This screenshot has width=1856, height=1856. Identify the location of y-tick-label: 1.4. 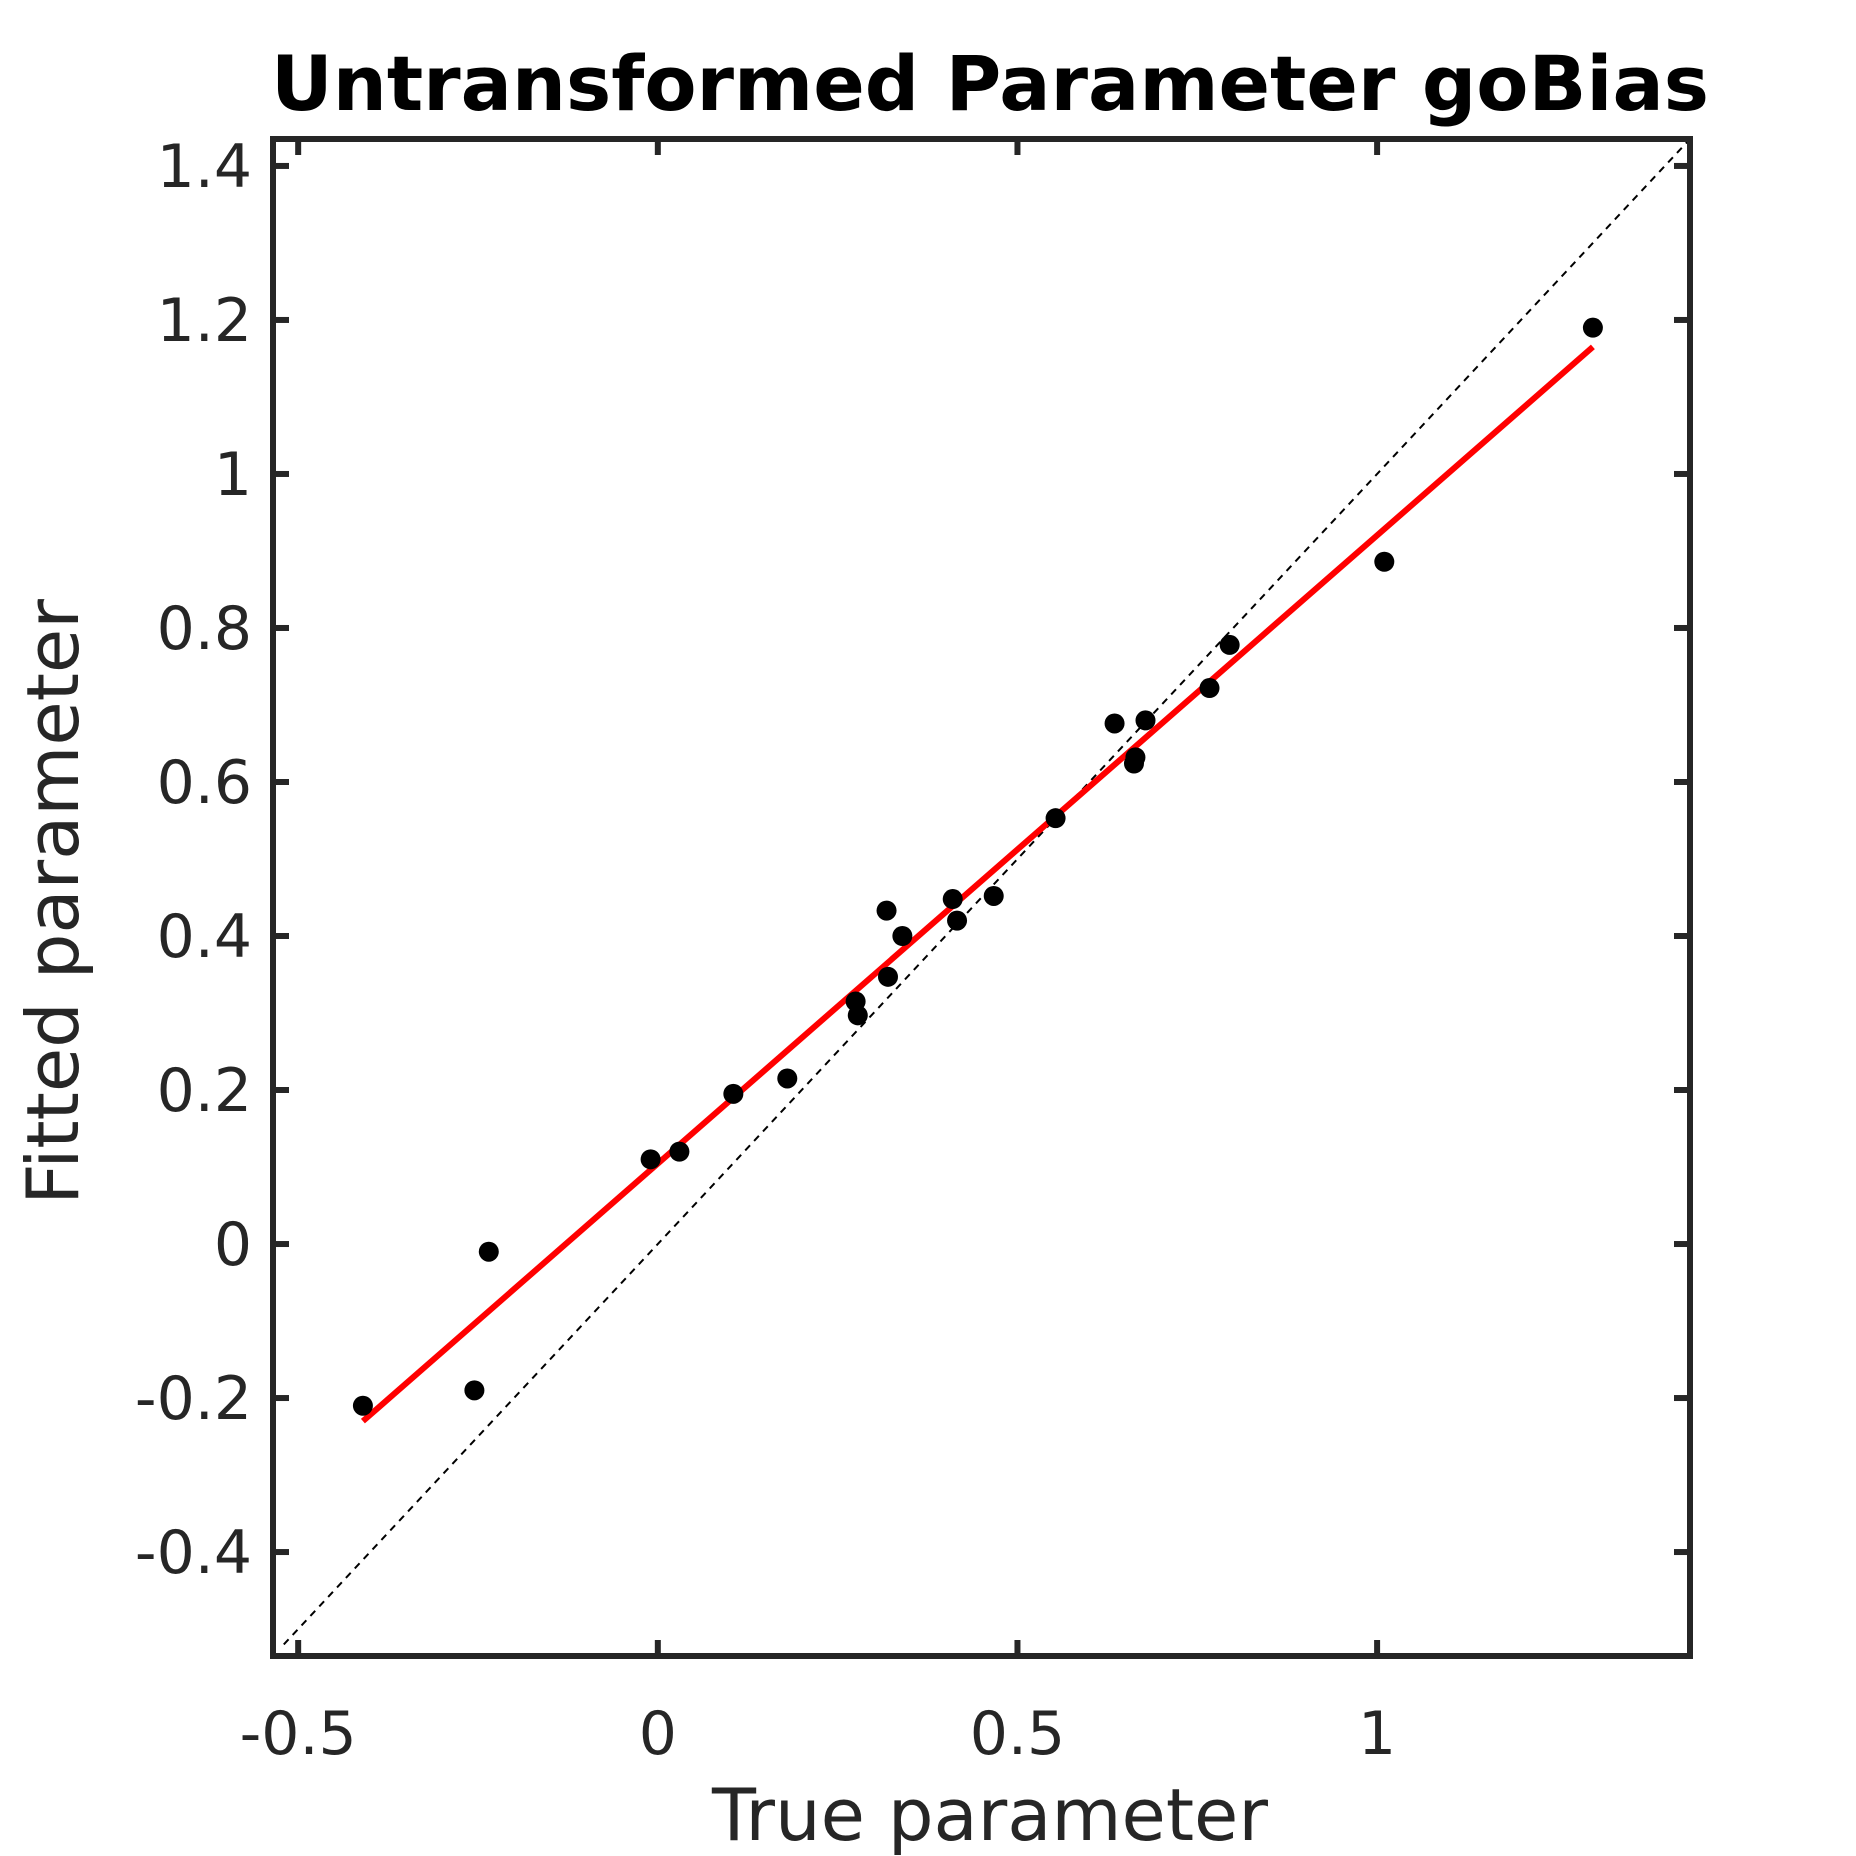
(204, 167).